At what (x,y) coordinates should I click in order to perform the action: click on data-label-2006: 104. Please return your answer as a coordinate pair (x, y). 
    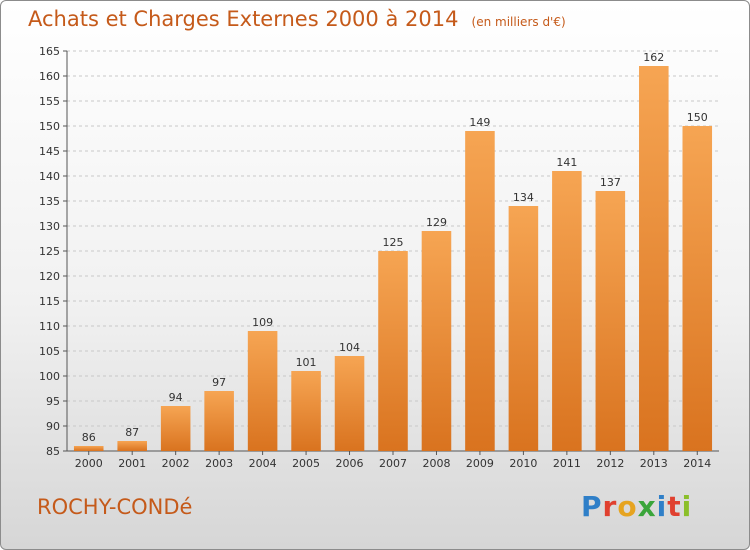
    Looking at the image, I should click on (349, 347).